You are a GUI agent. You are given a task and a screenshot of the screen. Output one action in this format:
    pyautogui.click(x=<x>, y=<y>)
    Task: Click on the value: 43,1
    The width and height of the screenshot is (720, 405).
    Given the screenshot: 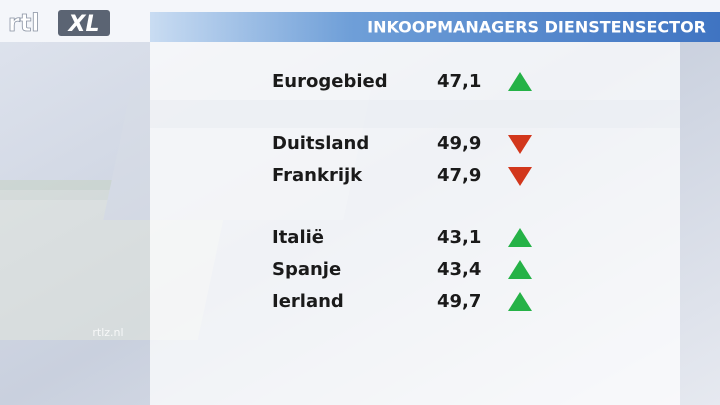 What is the action you would take?
    pyautogui.click(x=459, y=237)
    